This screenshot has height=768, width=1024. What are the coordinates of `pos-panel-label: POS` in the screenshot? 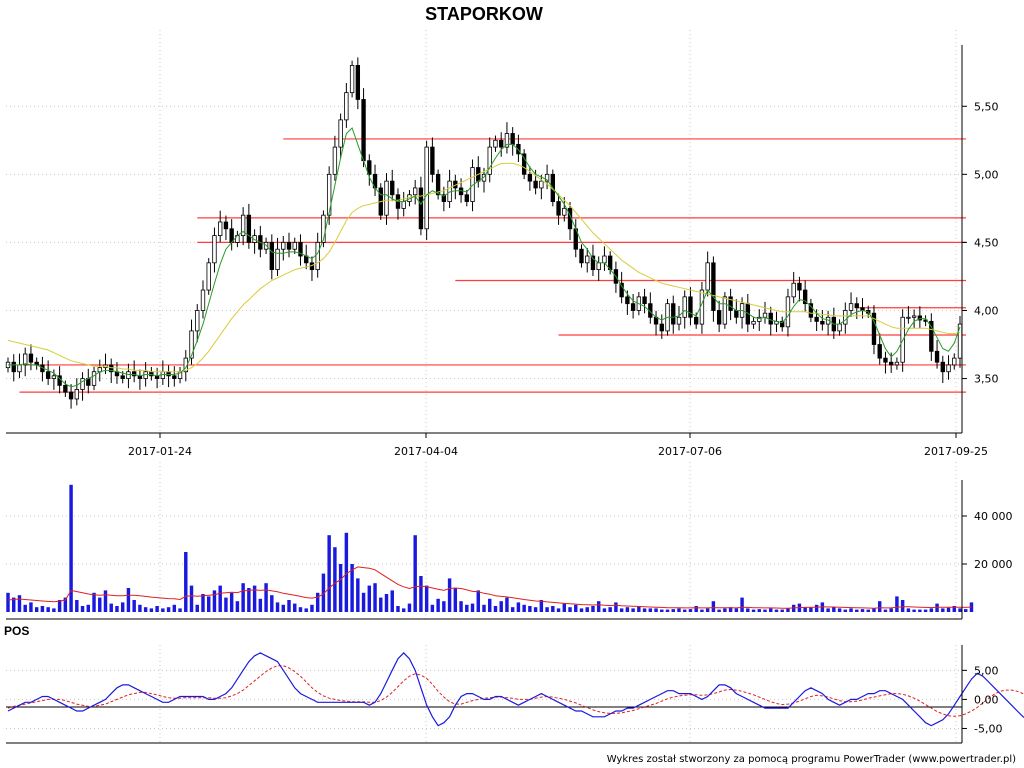 It's located at (16, 631).